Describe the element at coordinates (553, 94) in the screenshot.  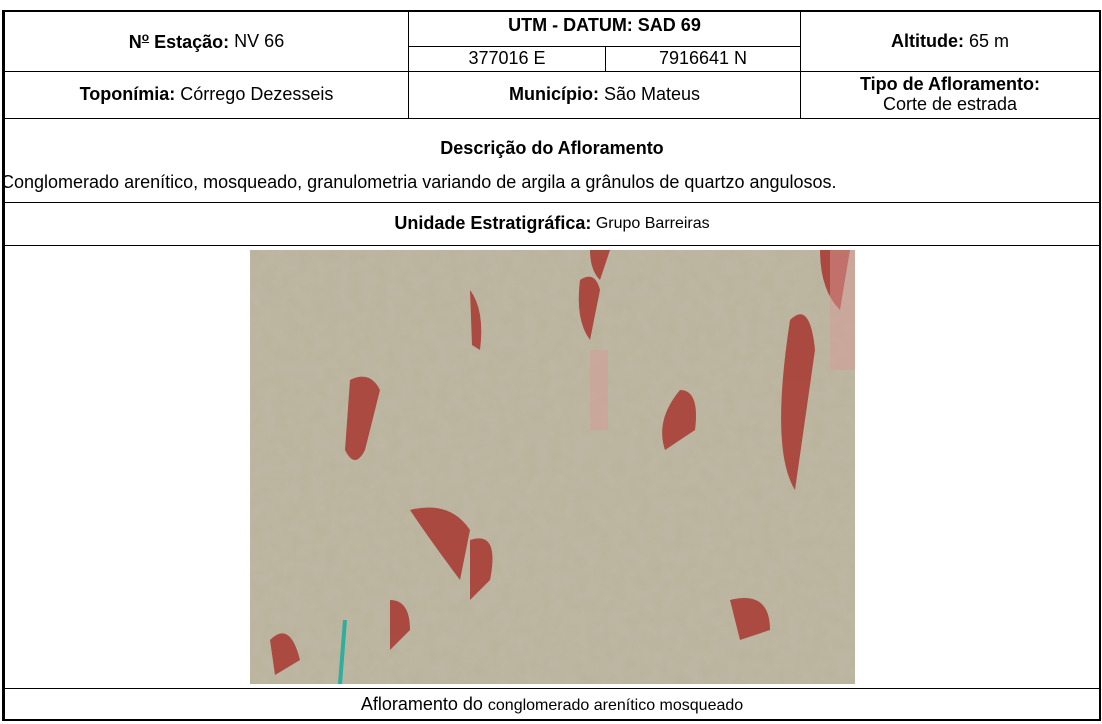
I see `municipio-label: Município:` at that location.